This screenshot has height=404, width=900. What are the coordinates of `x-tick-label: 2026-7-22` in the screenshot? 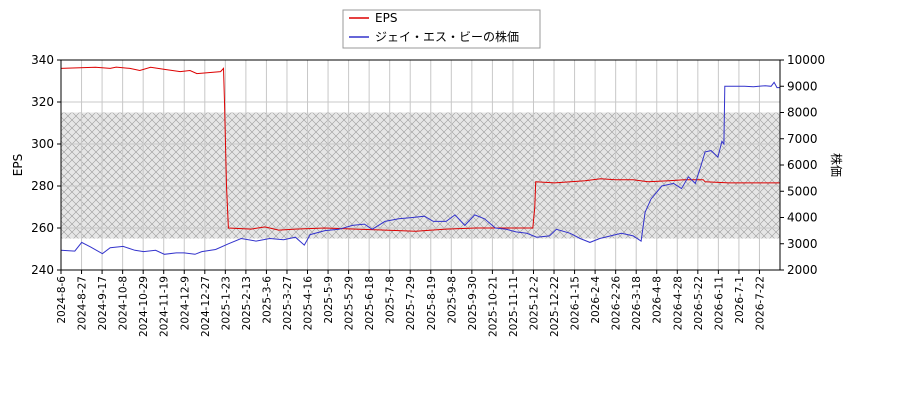 It's located at (760, 303).